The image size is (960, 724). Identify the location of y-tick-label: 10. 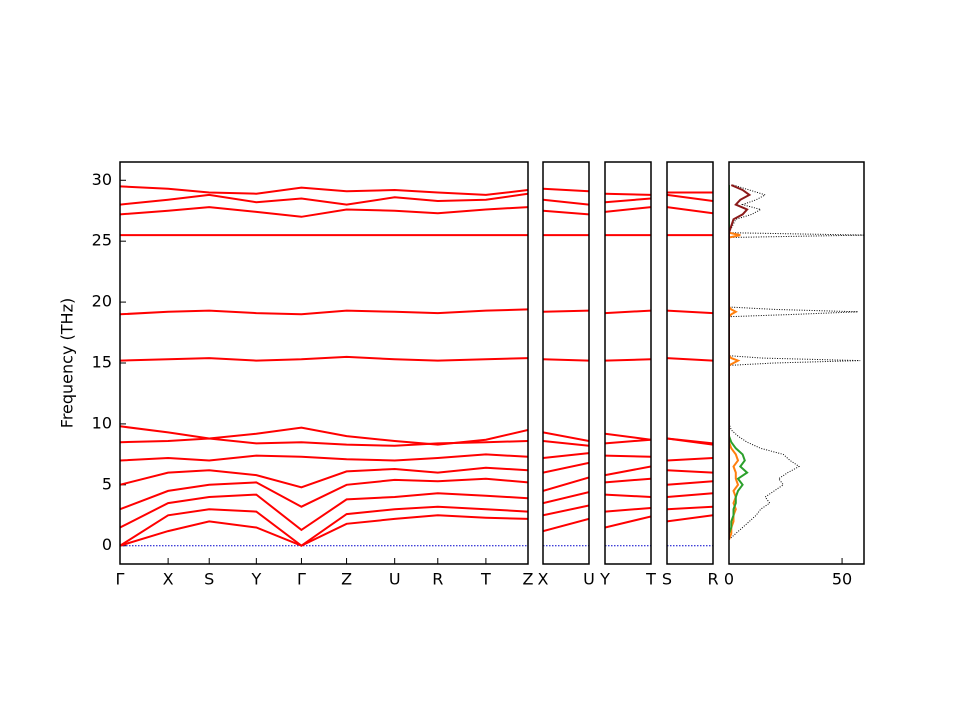
(102, 422).